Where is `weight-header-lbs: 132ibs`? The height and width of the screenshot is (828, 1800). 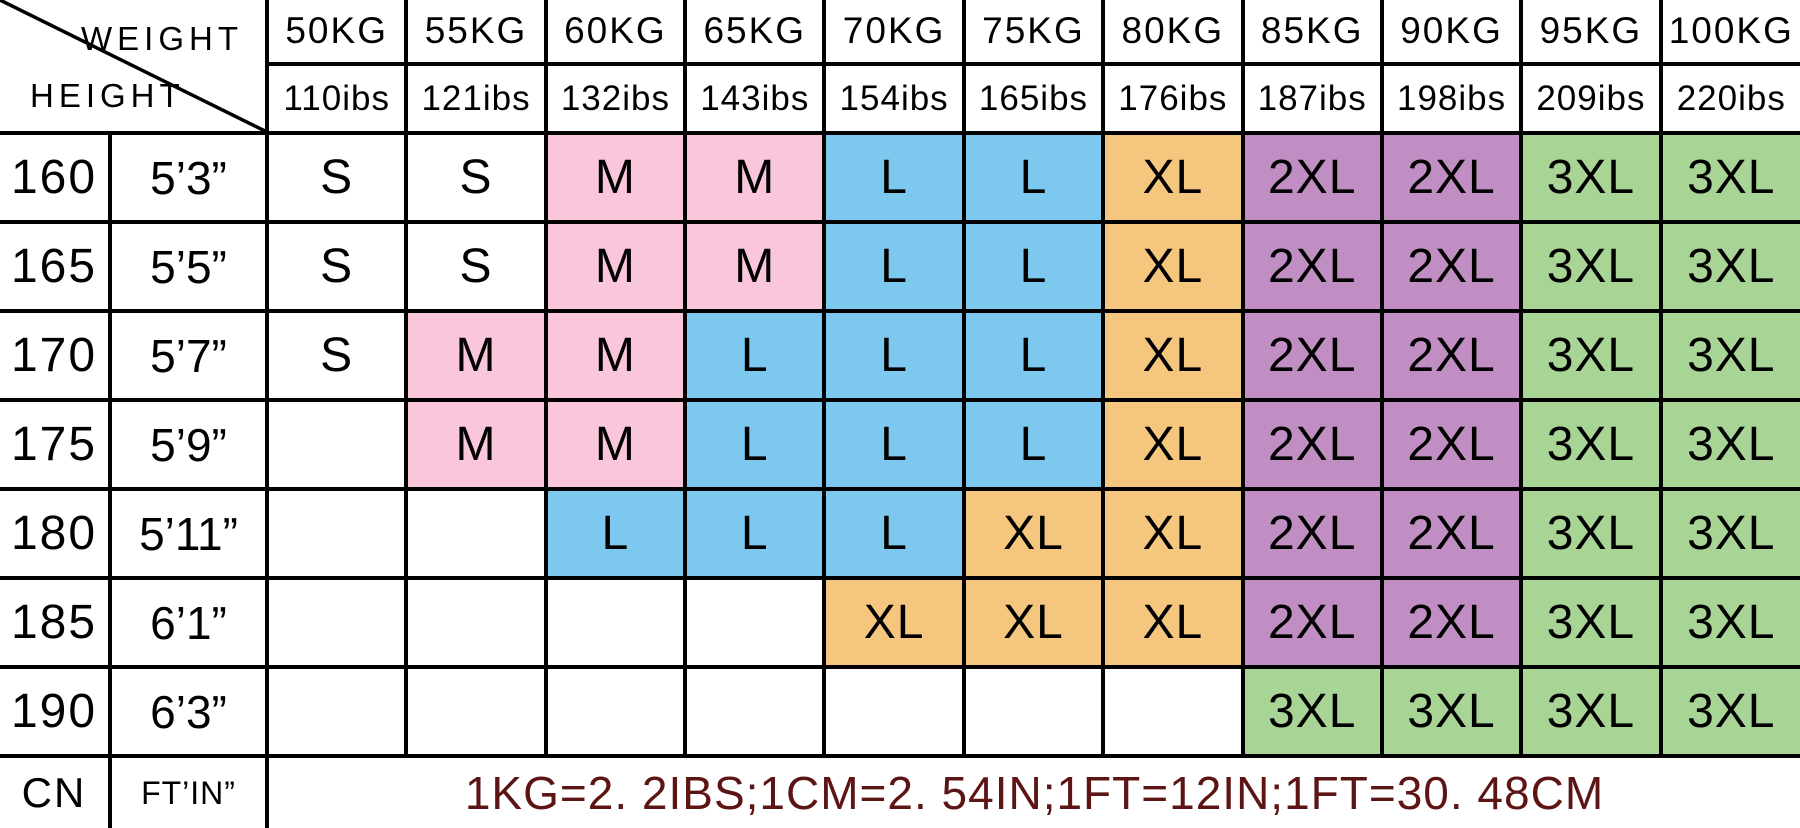
weight-header-lbs: 132ibs is located at coordinates (615, 98).